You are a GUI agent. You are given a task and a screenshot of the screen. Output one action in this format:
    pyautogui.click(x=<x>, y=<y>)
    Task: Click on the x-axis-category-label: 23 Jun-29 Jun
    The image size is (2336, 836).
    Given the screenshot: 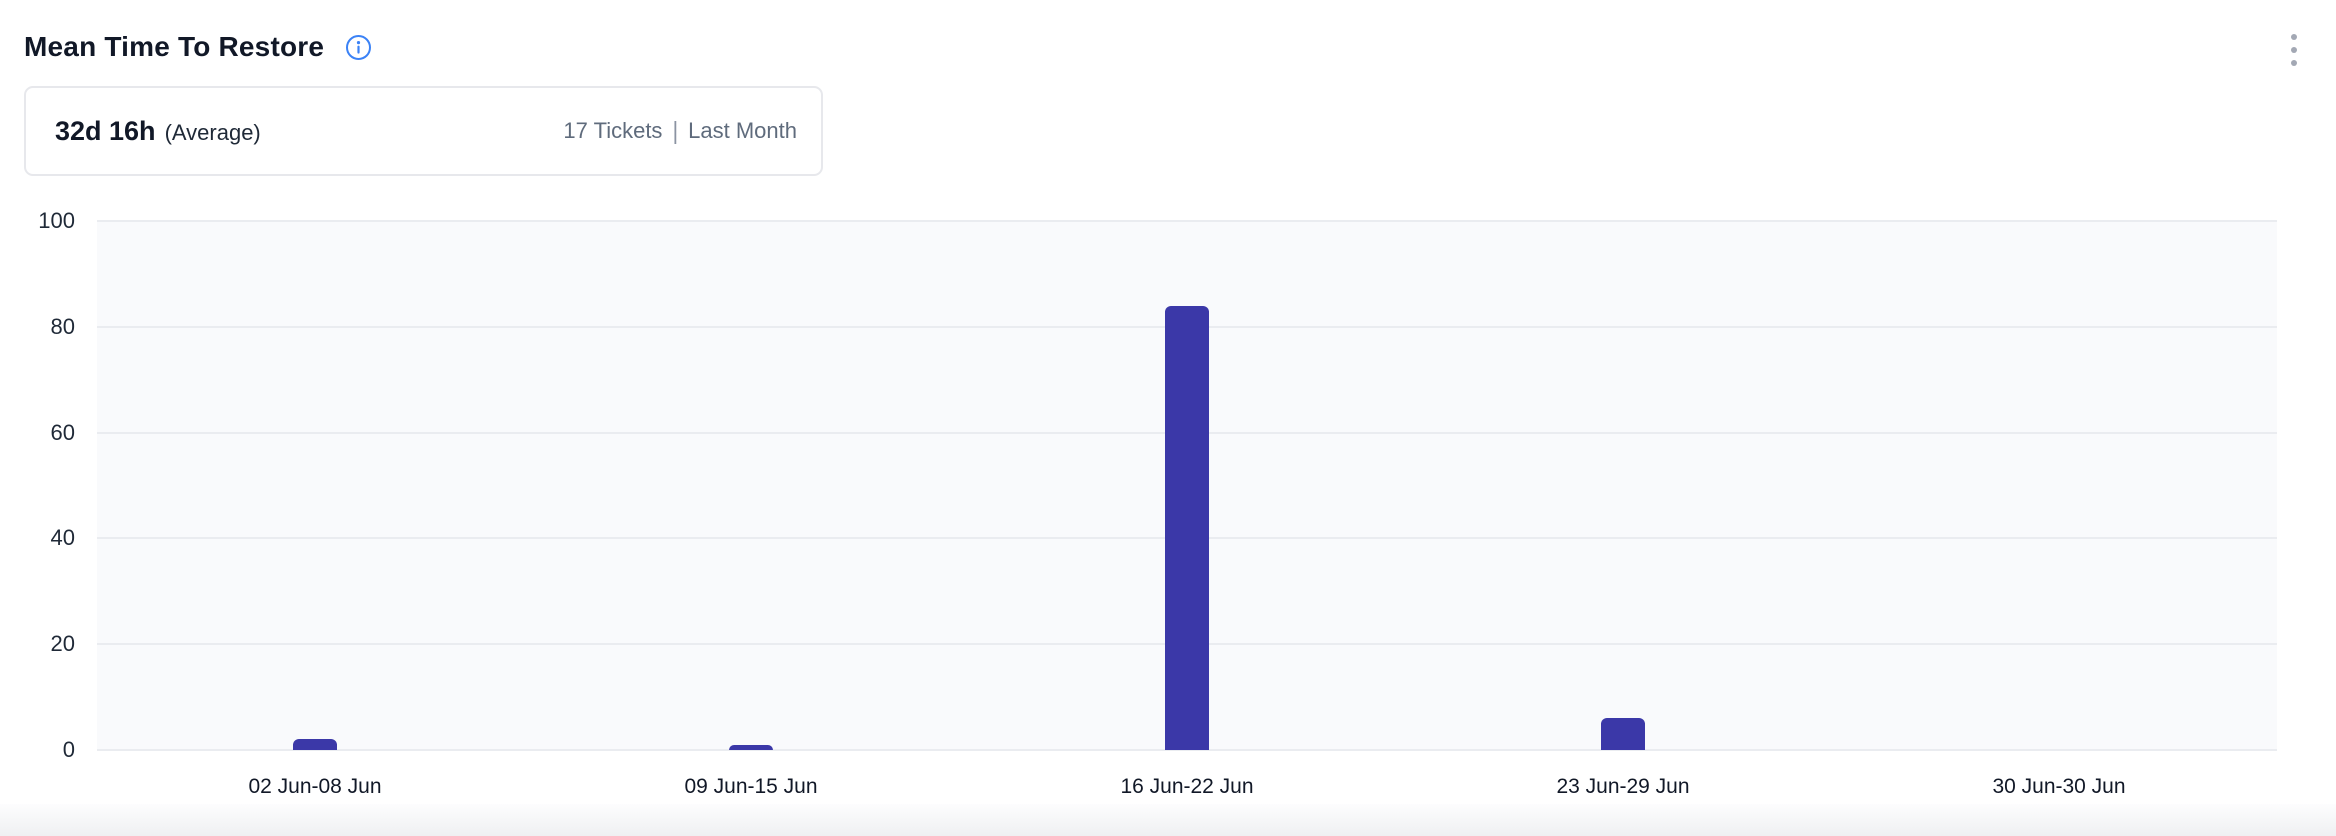 What is the action you would take?
    pyautogui.click(x=1623, y=786)
    